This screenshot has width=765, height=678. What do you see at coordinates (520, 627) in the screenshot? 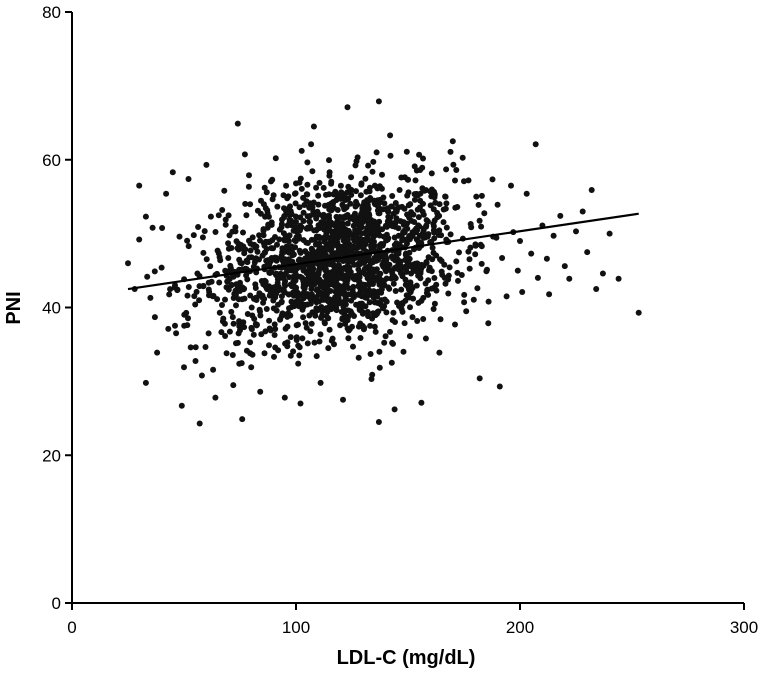
I see `x-tick-label: 200` at bounding box center [520, 627].